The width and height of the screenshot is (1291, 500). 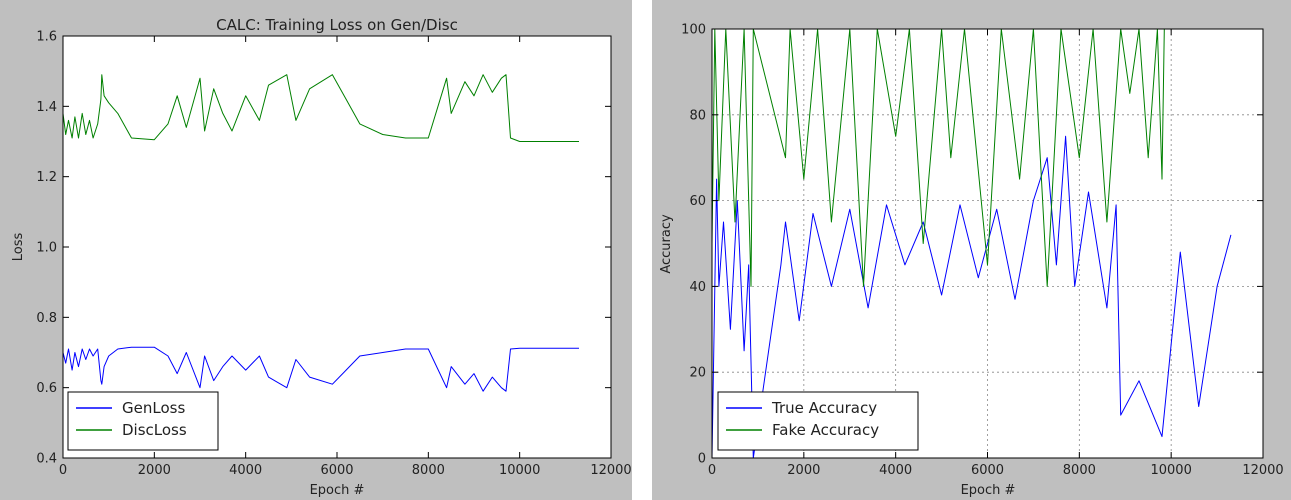 I want to click on loss-y-tick-label: 1.4, so click(x=46, y=107).